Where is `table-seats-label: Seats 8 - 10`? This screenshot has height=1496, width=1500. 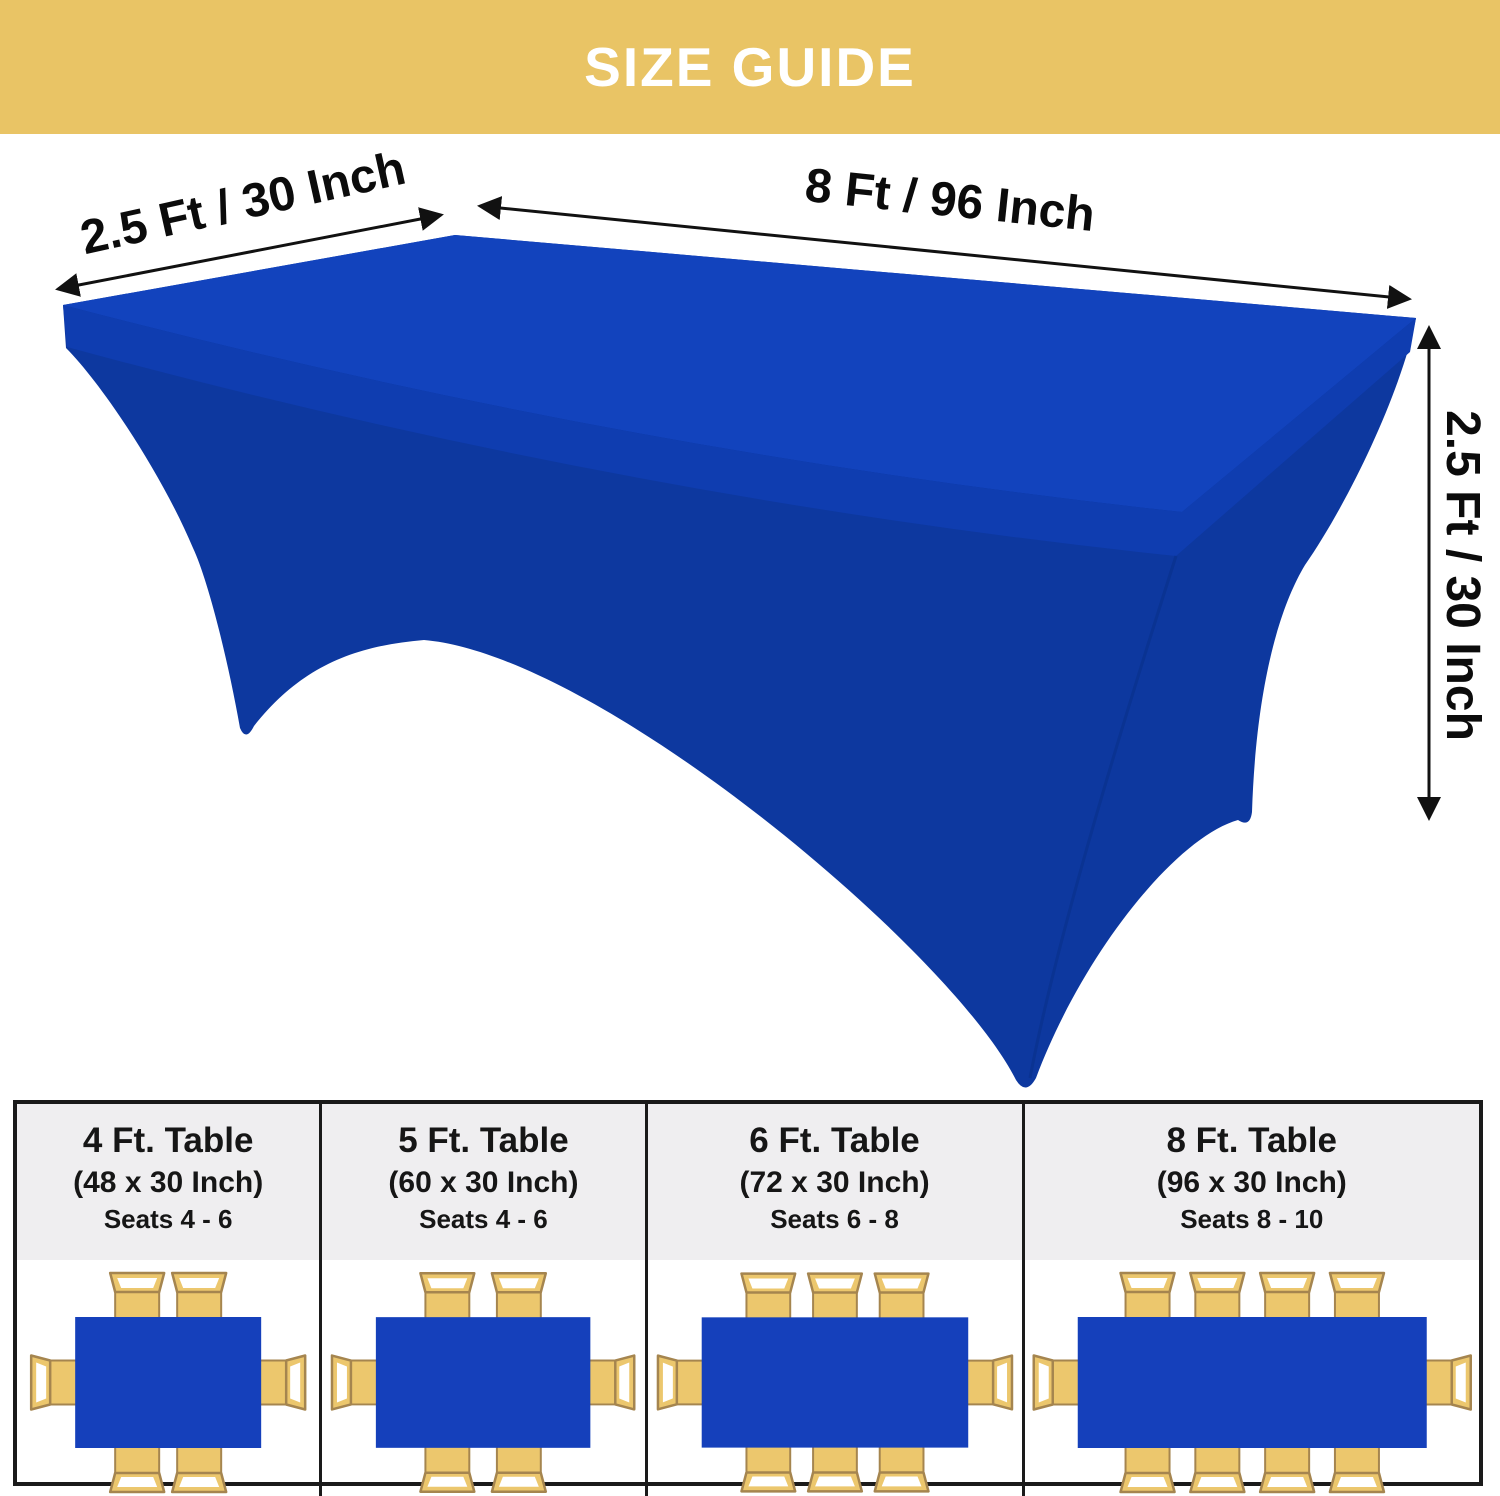
table-seats-label: Seats 8 - 10 is located at coordinates (1252, 1219).